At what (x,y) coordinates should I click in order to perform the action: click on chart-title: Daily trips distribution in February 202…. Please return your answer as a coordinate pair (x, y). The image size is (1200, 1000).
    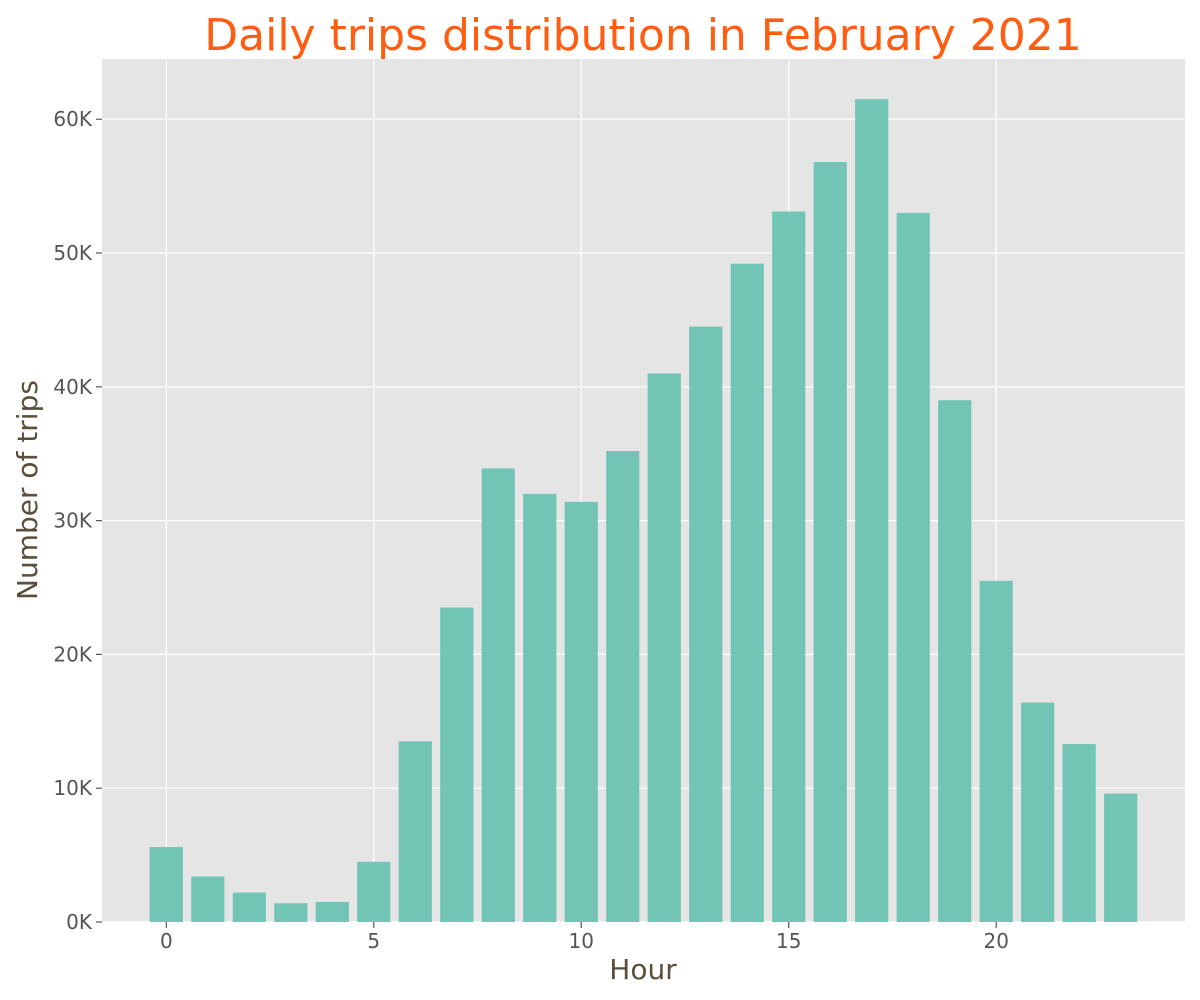
    Looking at the image, I should click on (643, 35).